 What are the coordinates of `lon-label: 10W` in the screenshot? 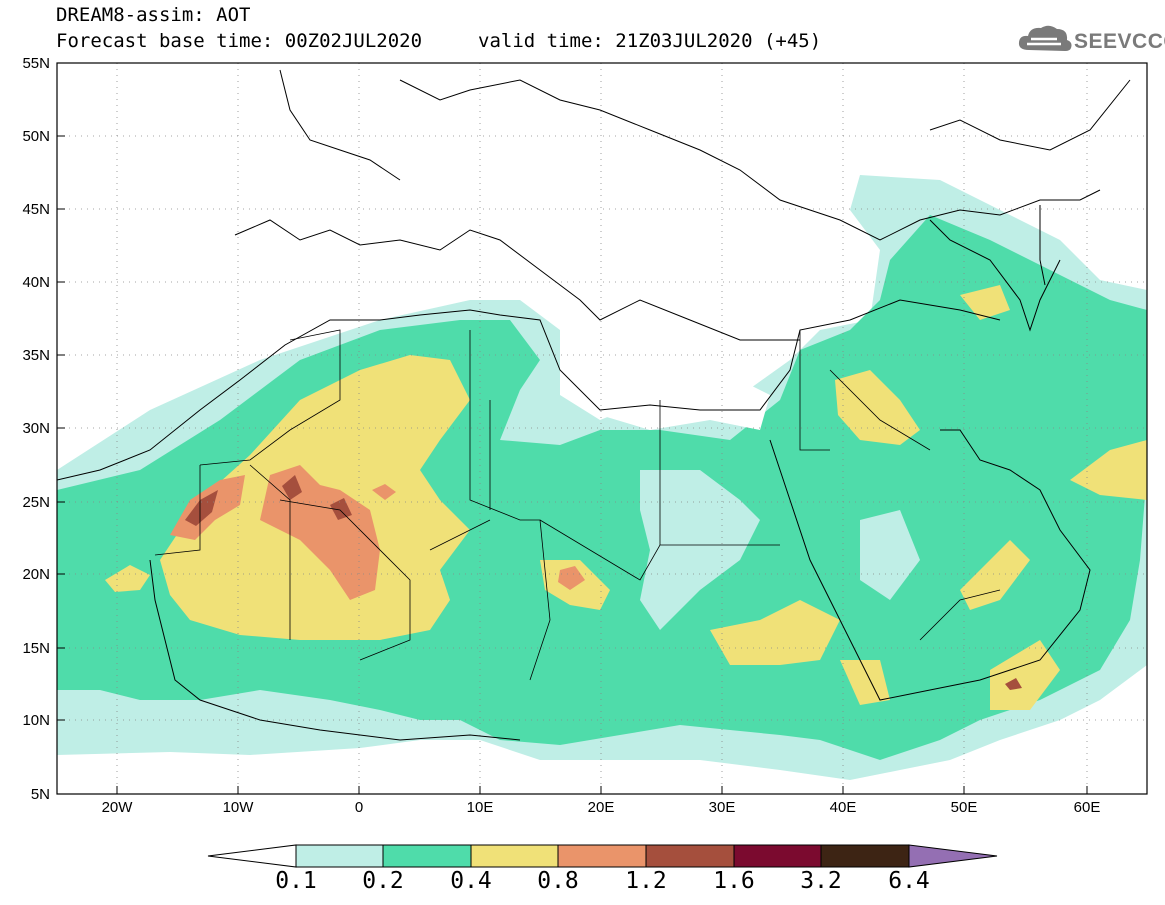 It's located at (239, 807).